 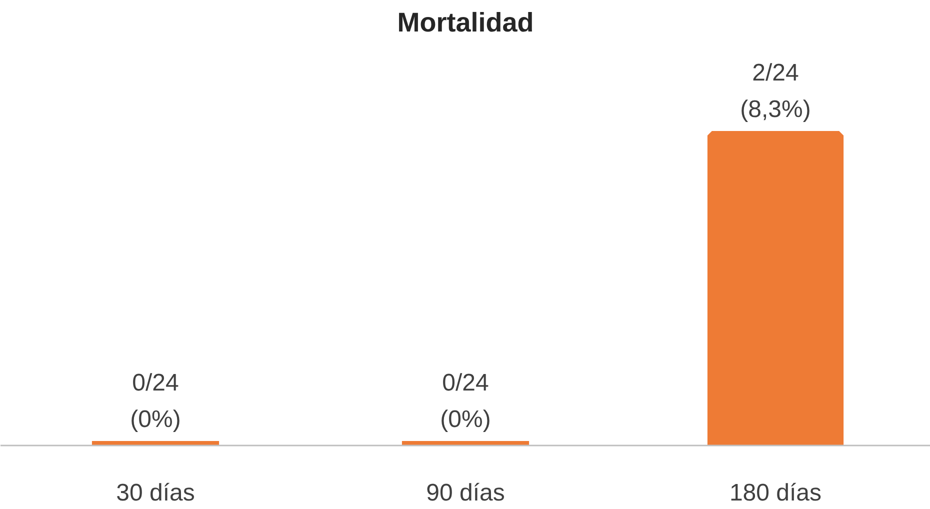 I want to click on x-tick-label: 30 días, so click(x=155, y=493).